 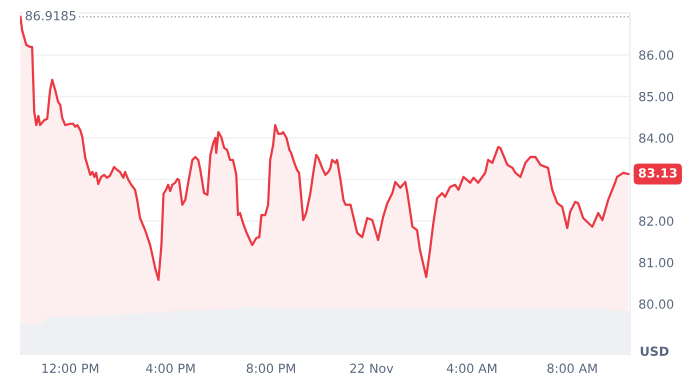 I want to click on annotation: 83.13, so click(x=657, y=173).